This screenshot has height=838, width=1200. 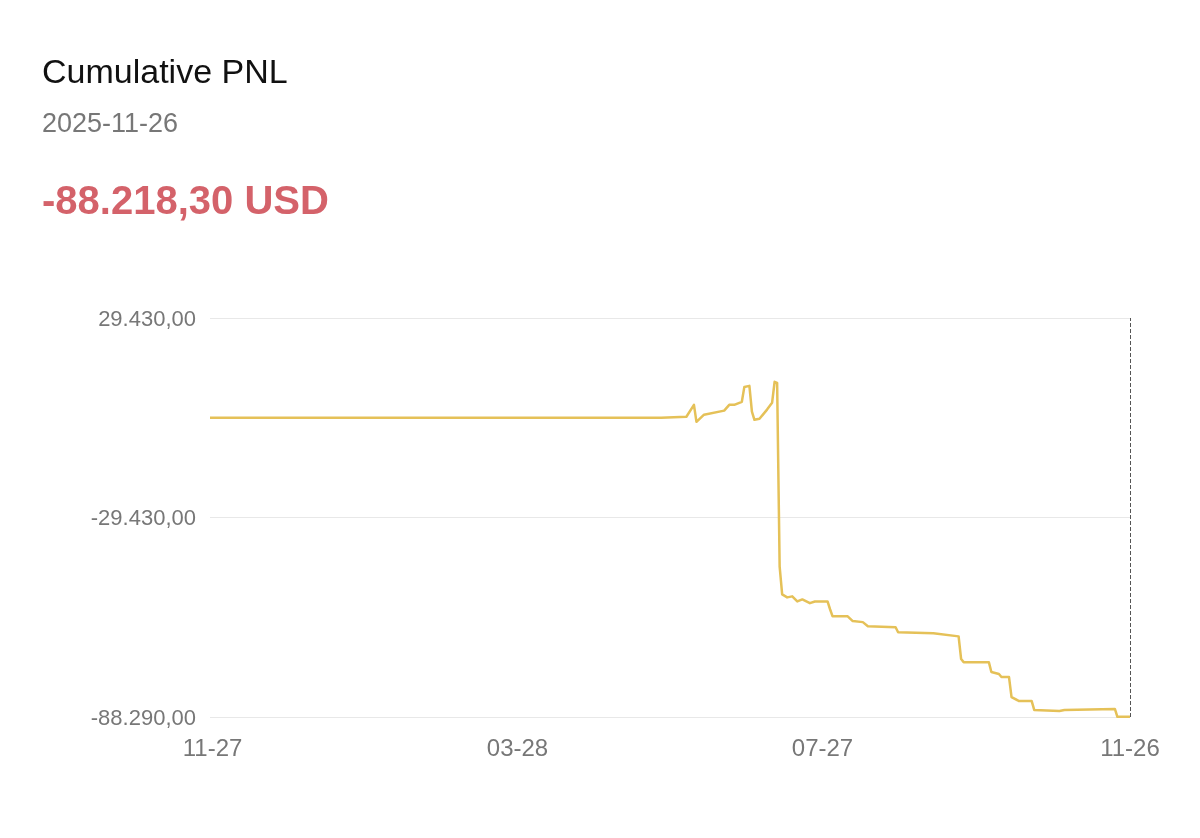 What do you see at coordinates (147, 318) in the screenshot?
I see `y-tick-label: 29.430,00` at bounding box center [147, 318].